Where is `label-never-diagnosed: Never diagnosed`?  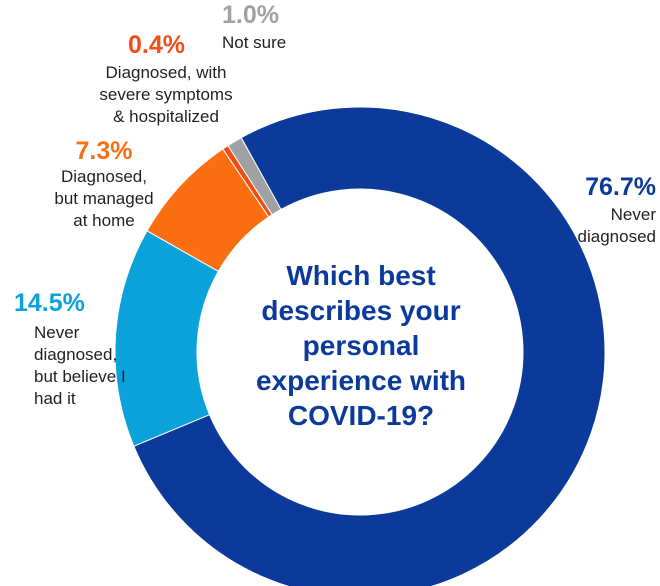
label-never-diagnosed: Never diagnosed is located at coordinates (616, 225).